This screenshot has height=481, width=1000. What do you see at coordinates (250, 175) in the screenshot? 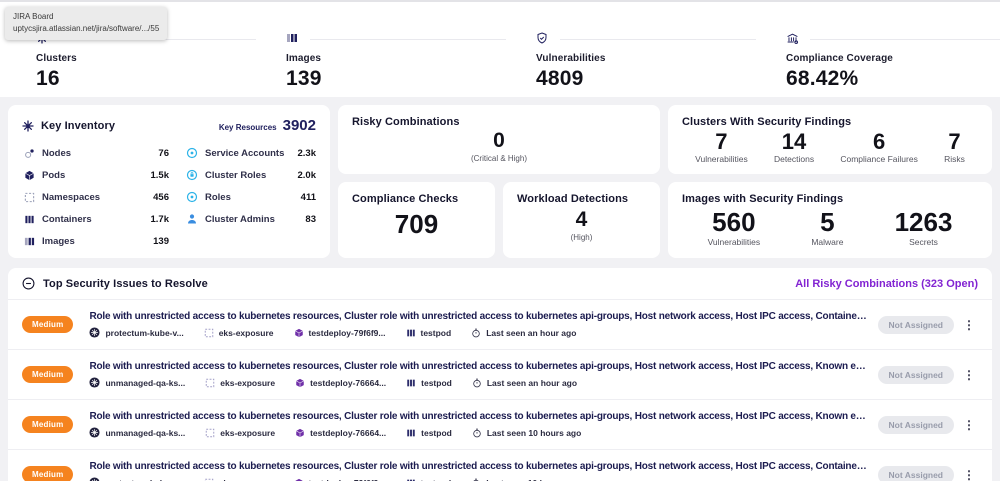
I see `inventory-item-cluster-roles: Cluster Roles 2.0k` at bounding box center [250, 175].